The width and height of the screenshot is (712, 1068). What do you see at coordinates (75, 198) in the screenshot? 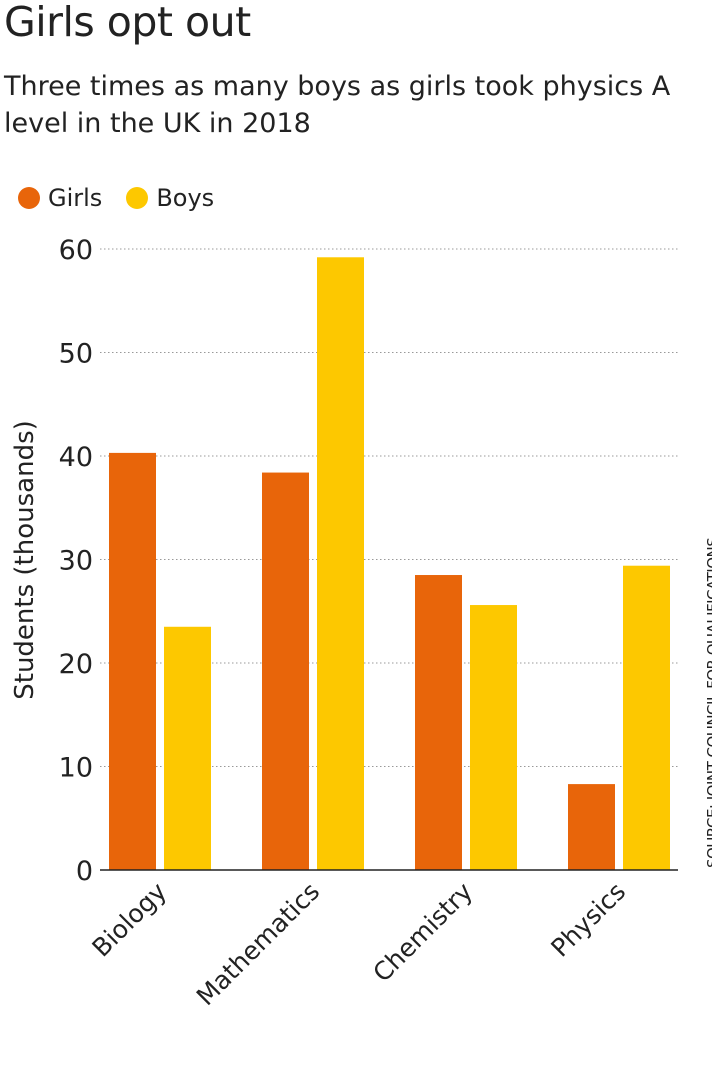
I see `legend-label-girls: Girls` at bounding box center [75, 198].